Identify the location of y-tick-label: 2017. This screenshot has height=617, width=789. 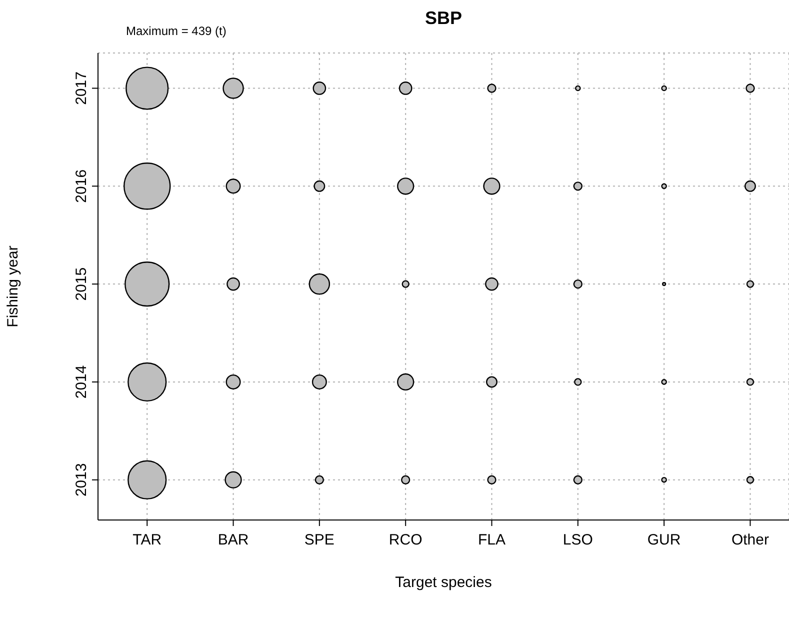
(81, 88).